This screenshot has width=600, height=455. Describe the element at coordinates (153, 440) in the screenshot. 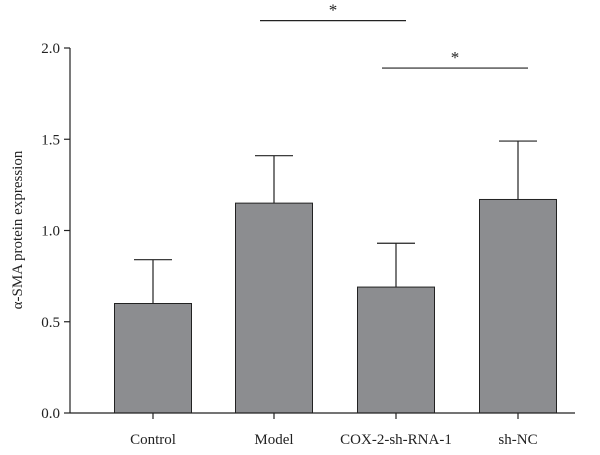

I see `x-tick-label: Control` at that location.